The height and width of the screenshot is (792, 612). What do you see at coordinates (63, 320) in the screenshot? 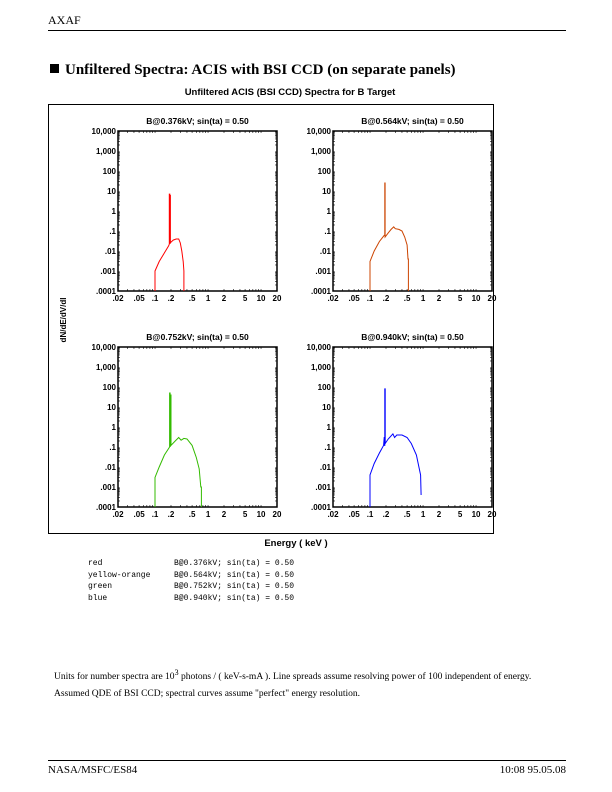
I see `y-axis-label: dN/dE/dV/dI` at bounding box center [63, 320].